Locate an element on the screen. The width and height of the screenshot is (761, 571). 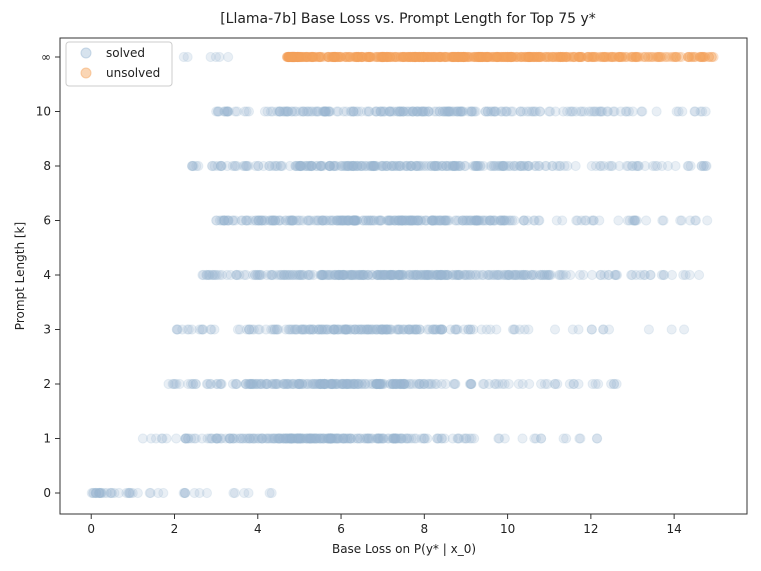
x-tick-label: 6 is located at coordinates (341, 529).